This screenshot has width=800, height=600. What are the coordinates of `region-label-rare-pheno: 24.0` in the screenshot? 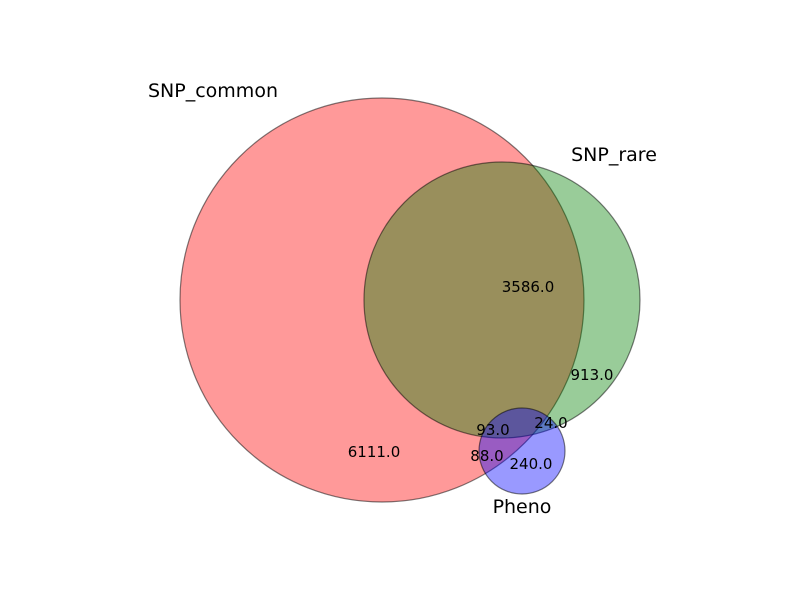 It's located at (550, 423).